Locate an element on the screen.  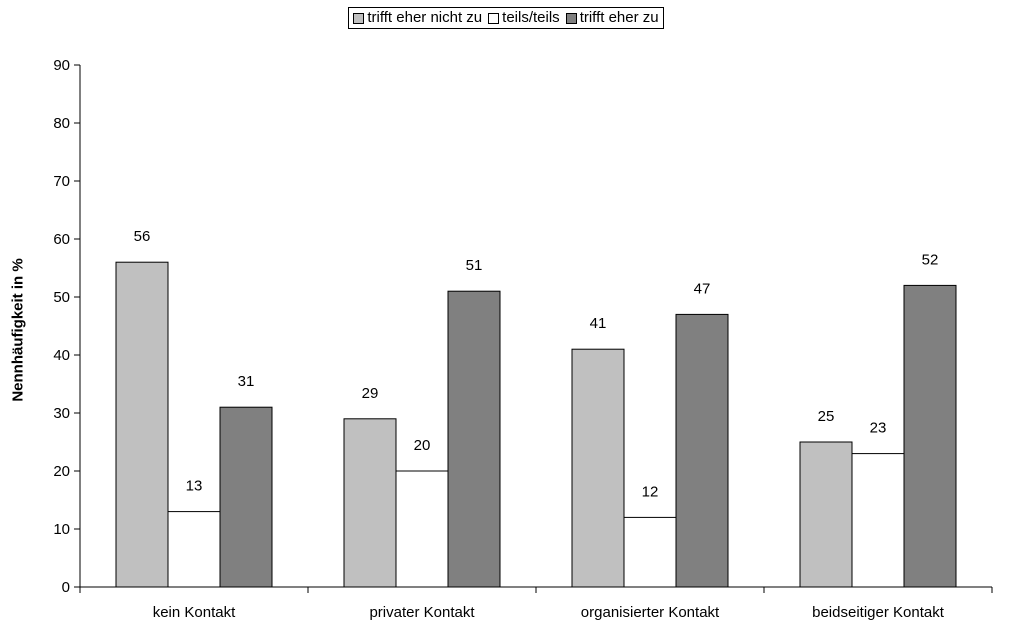
data-label: 29 is located at coordinates (370, 393).